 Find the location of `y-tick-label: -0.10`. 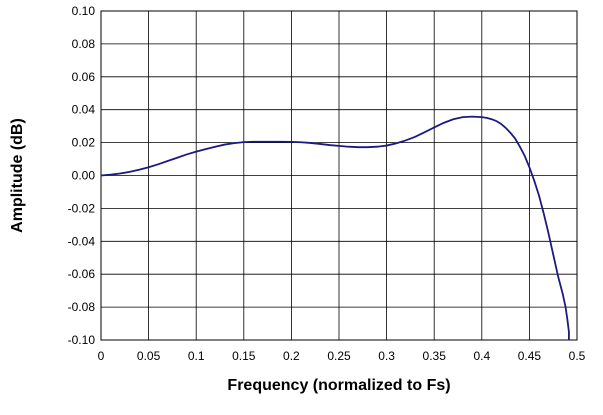

y-tick-label: -0.10 is located at coordinates (82, 340).